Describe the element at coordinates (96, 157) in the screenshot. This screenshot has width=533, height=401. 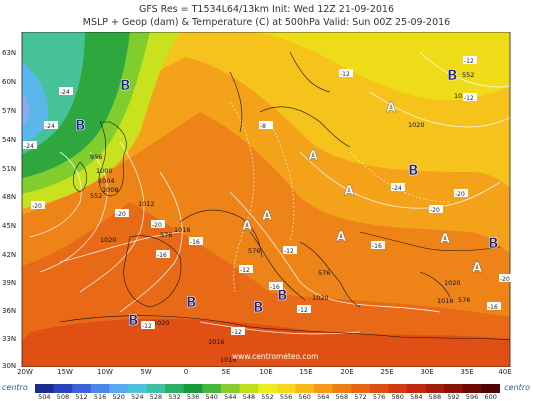
I see `isobar-label: 996` at that location.